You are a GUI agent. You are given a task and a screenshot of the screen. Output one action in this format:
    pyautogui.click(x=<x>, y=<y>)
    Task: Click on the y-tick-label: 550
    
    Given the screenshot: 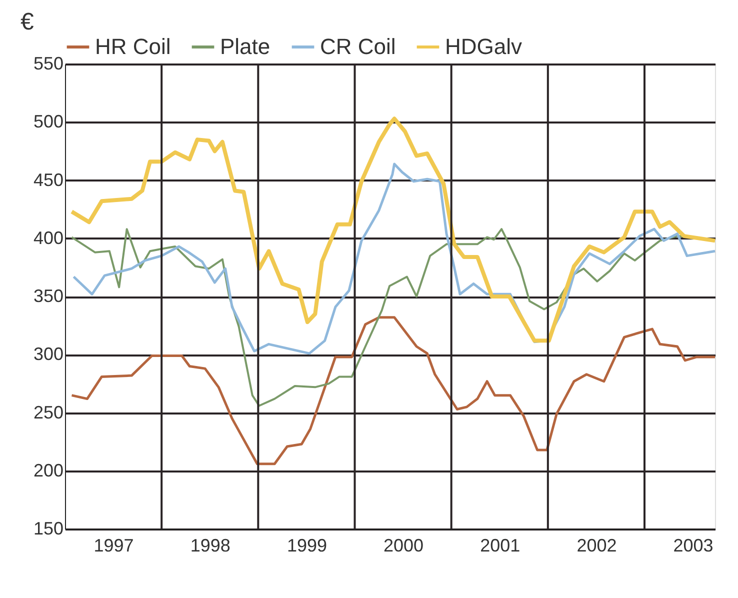 What is the action you would take?
    pyautogui.click(x=48, y=64)
    